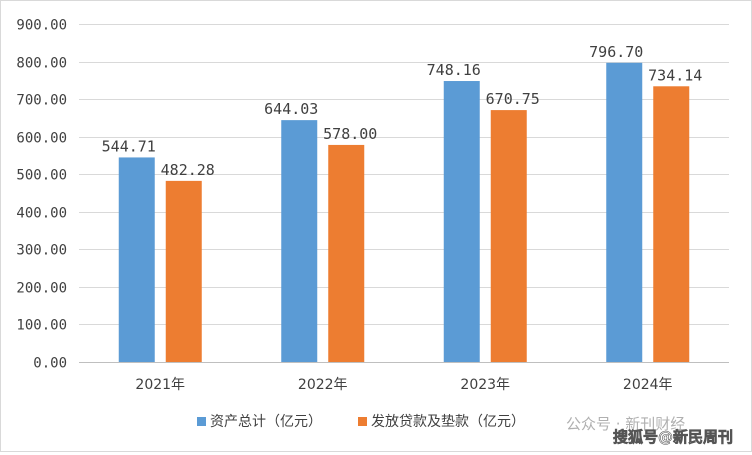 The height and width of the screenshot is (455, 752). I want to click on x-tick-label: 2021年, so click(160, 385).